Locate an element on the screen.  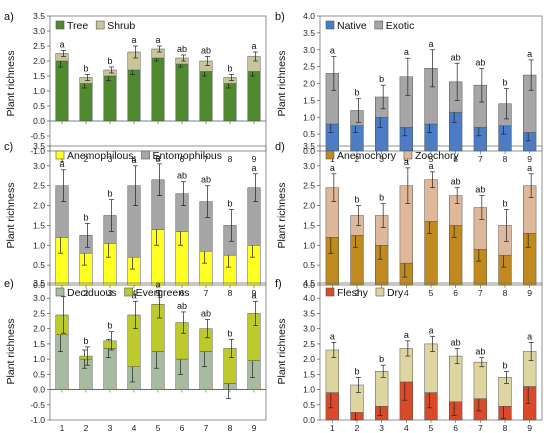
bar-shrub is located at coordinates (206, 66).